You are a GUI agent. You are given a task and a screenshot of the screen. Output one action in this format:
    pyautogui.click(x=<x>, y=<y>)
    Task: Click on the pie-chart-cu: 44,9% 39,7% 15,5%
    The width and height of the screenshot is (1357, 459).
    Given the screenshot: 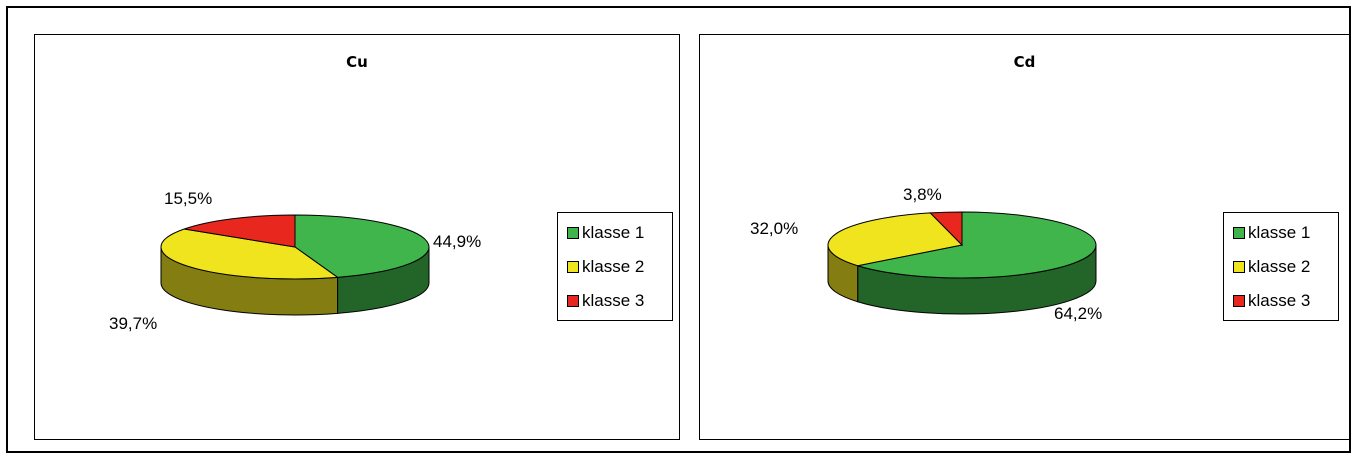 What is the action you would take?
    pyautogui.click(x=295, y=261)
    